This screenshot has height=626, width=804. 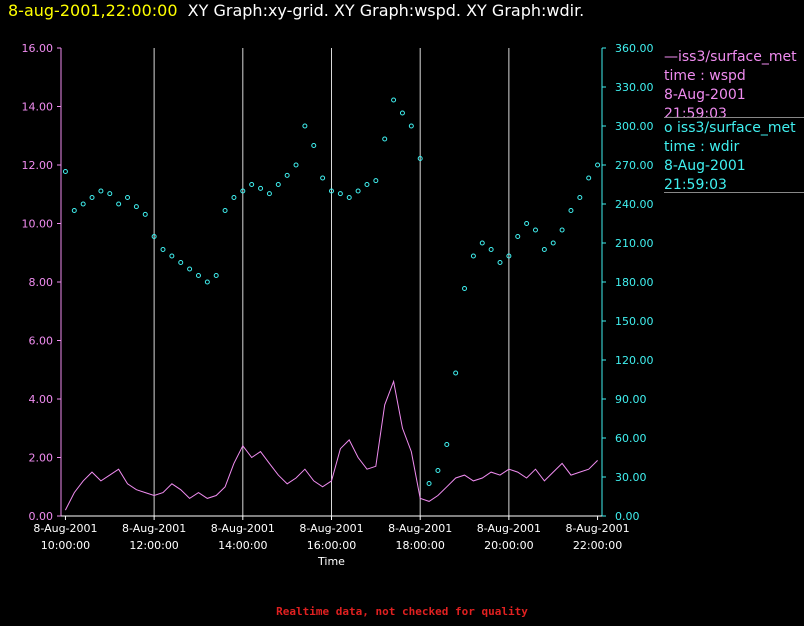 What do you see at coordinates (331, 445) in the screenshot?
I see `series-wspd-line` at bounding box center [331, 445].